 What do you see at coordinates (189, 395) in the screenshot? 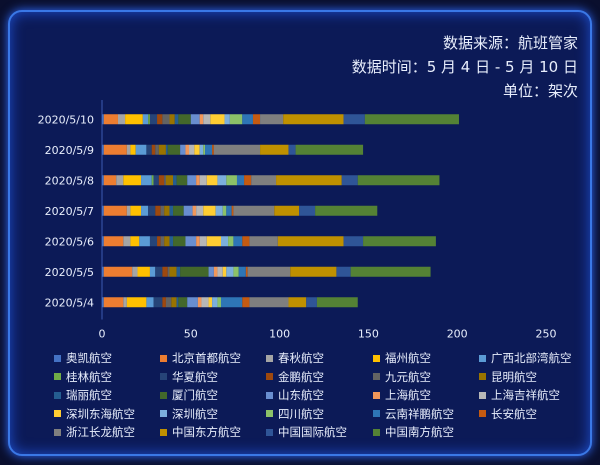
I see `legend-item: 厦门航空` at bounding box center [189, 395].